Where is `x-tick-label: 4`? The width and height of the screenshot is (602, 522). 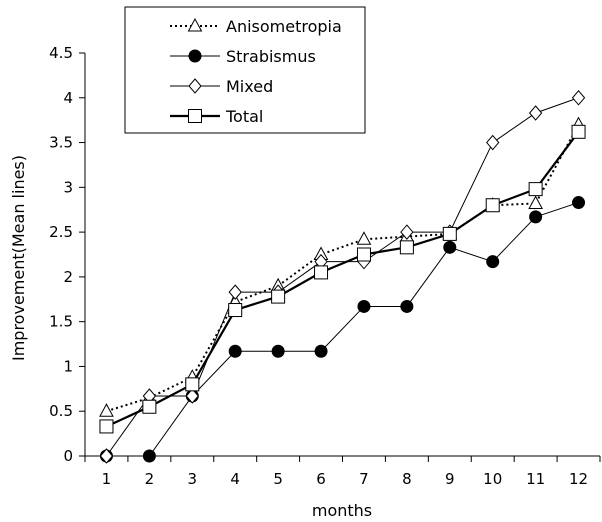 x-tick-label: 4 is located at coordinates (235, 479).